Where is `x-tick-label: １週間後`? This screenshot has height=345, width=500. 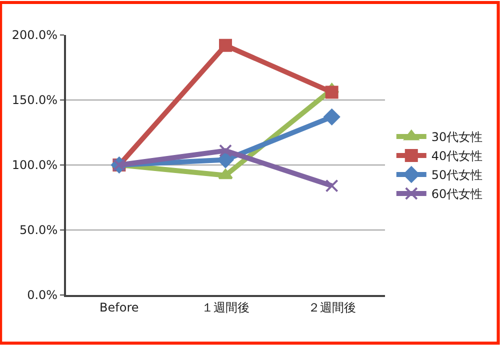 x-tick-label: １週間後 is located at coordinates (226, 307).